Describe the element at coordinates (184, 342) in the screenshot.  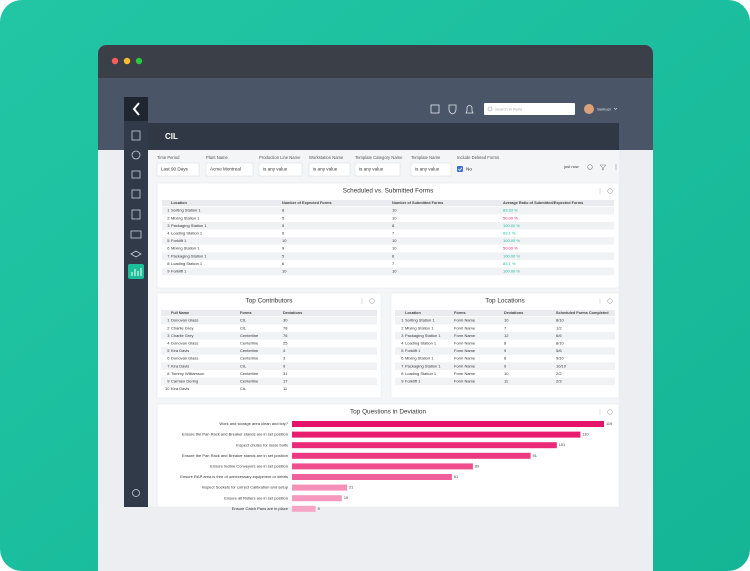
I see `table-cell: Donovan Glass` at that location.